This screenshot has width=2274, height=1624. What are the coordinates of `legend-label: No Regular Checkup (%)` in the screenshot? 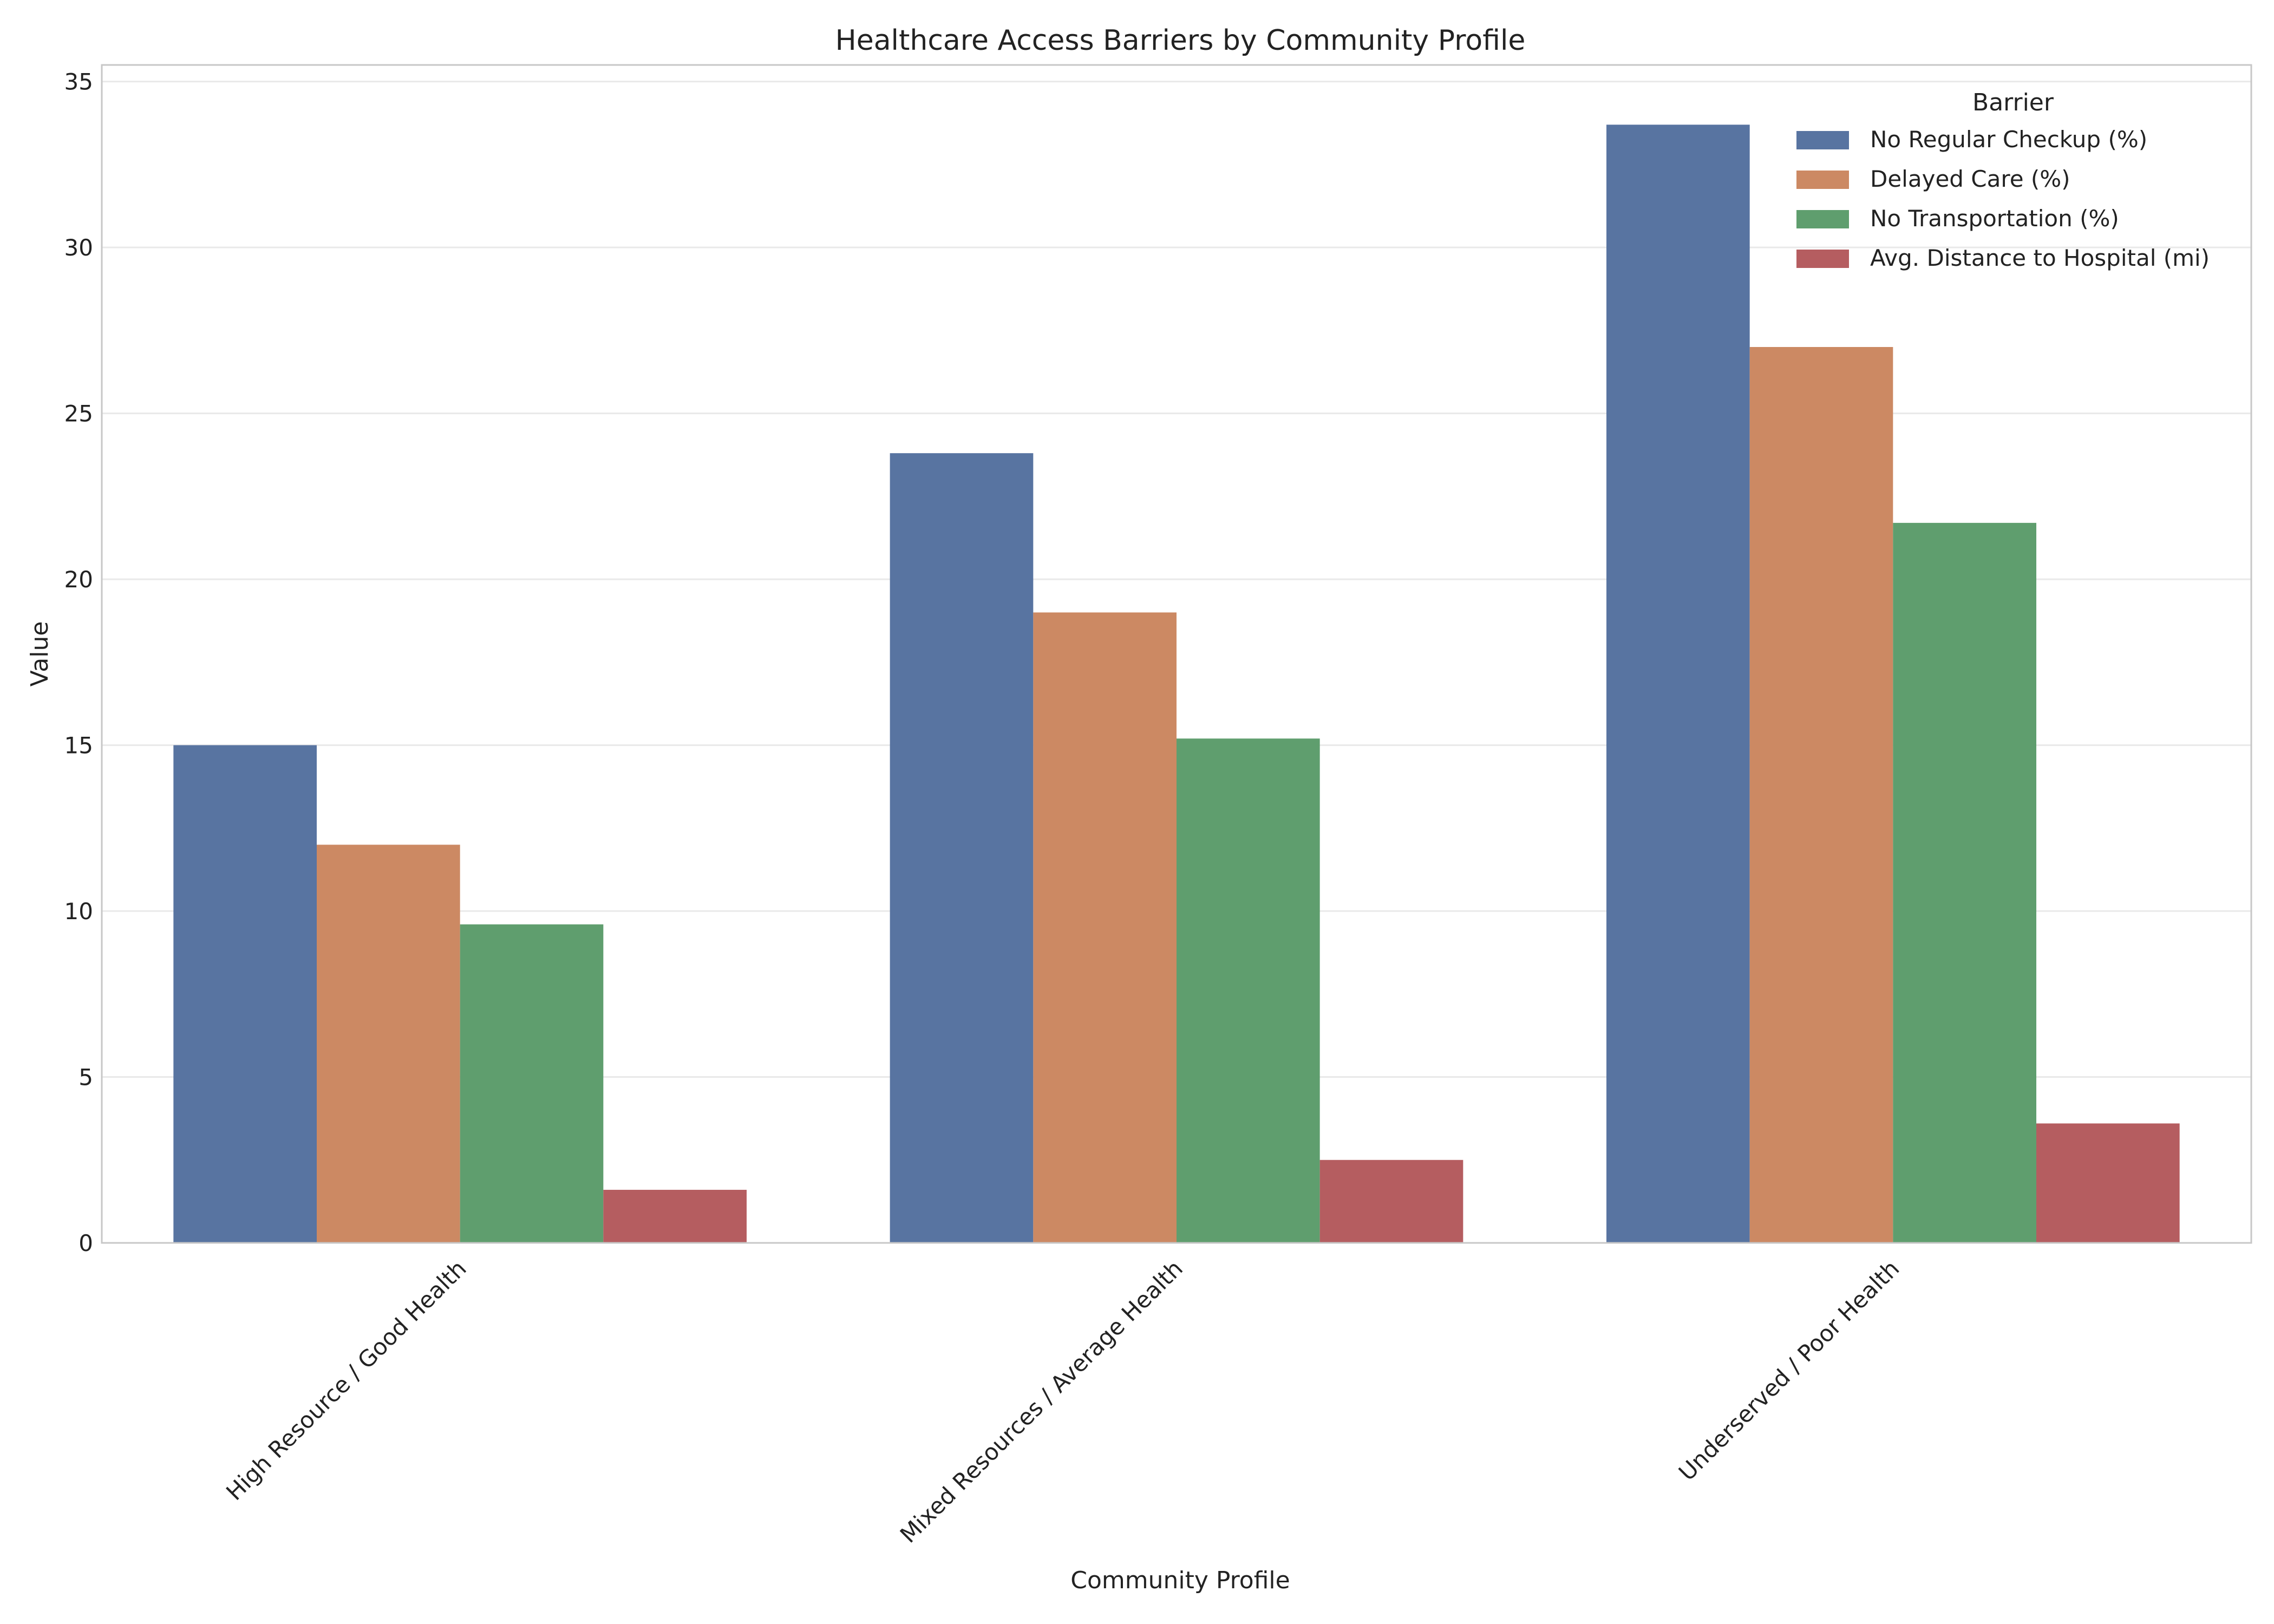 It's located at (2009, 139).